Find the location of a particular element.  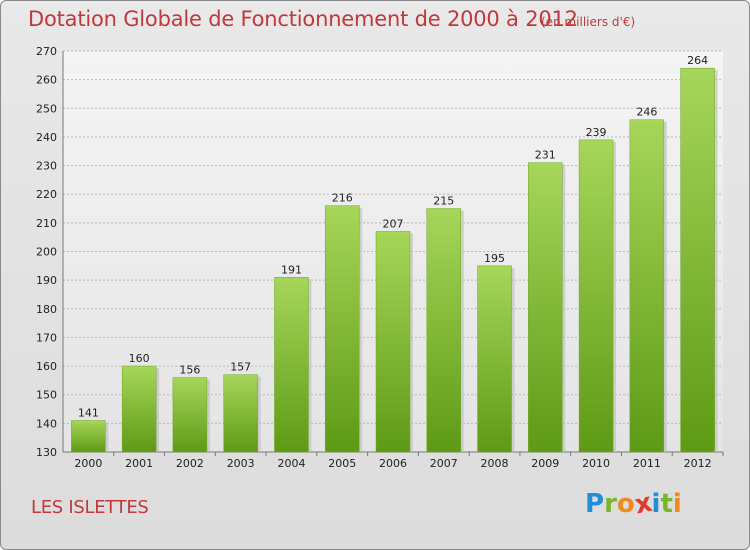

x-tick-label: 2012 is located at coordinates (698, 463).